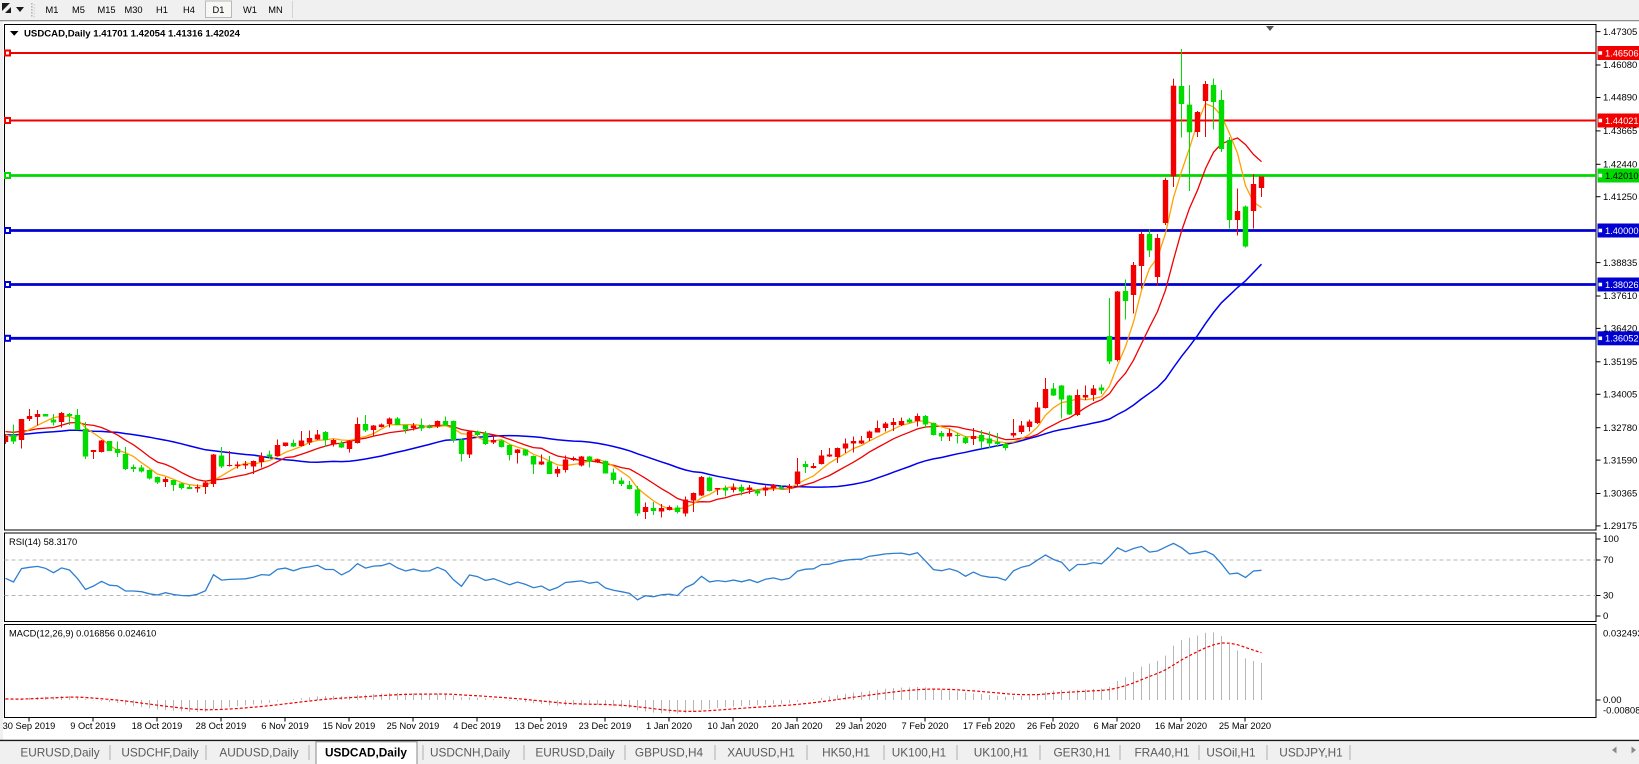 The height and width of the screenshot is (764, 1639). I want to click on svg-text: 6 Mar 2020, so click(1116, 726).